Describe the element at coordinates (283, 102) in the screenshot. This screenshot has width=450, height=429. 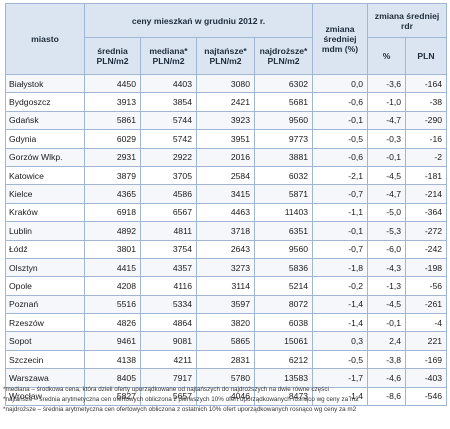
I see `most-expensive-price-cell: 5681` at that location.